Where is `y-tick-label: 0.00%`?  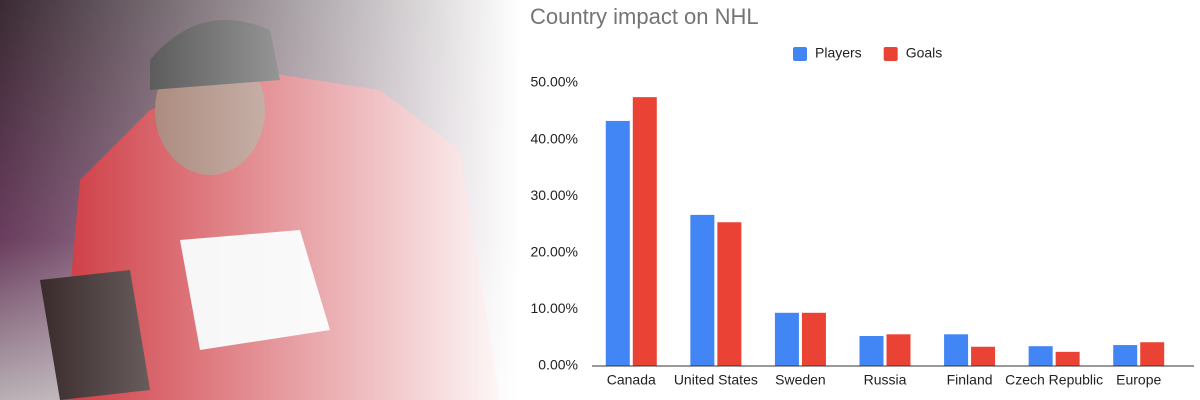
y-tick-label: 0.00% is located at coordinates (558, 365).